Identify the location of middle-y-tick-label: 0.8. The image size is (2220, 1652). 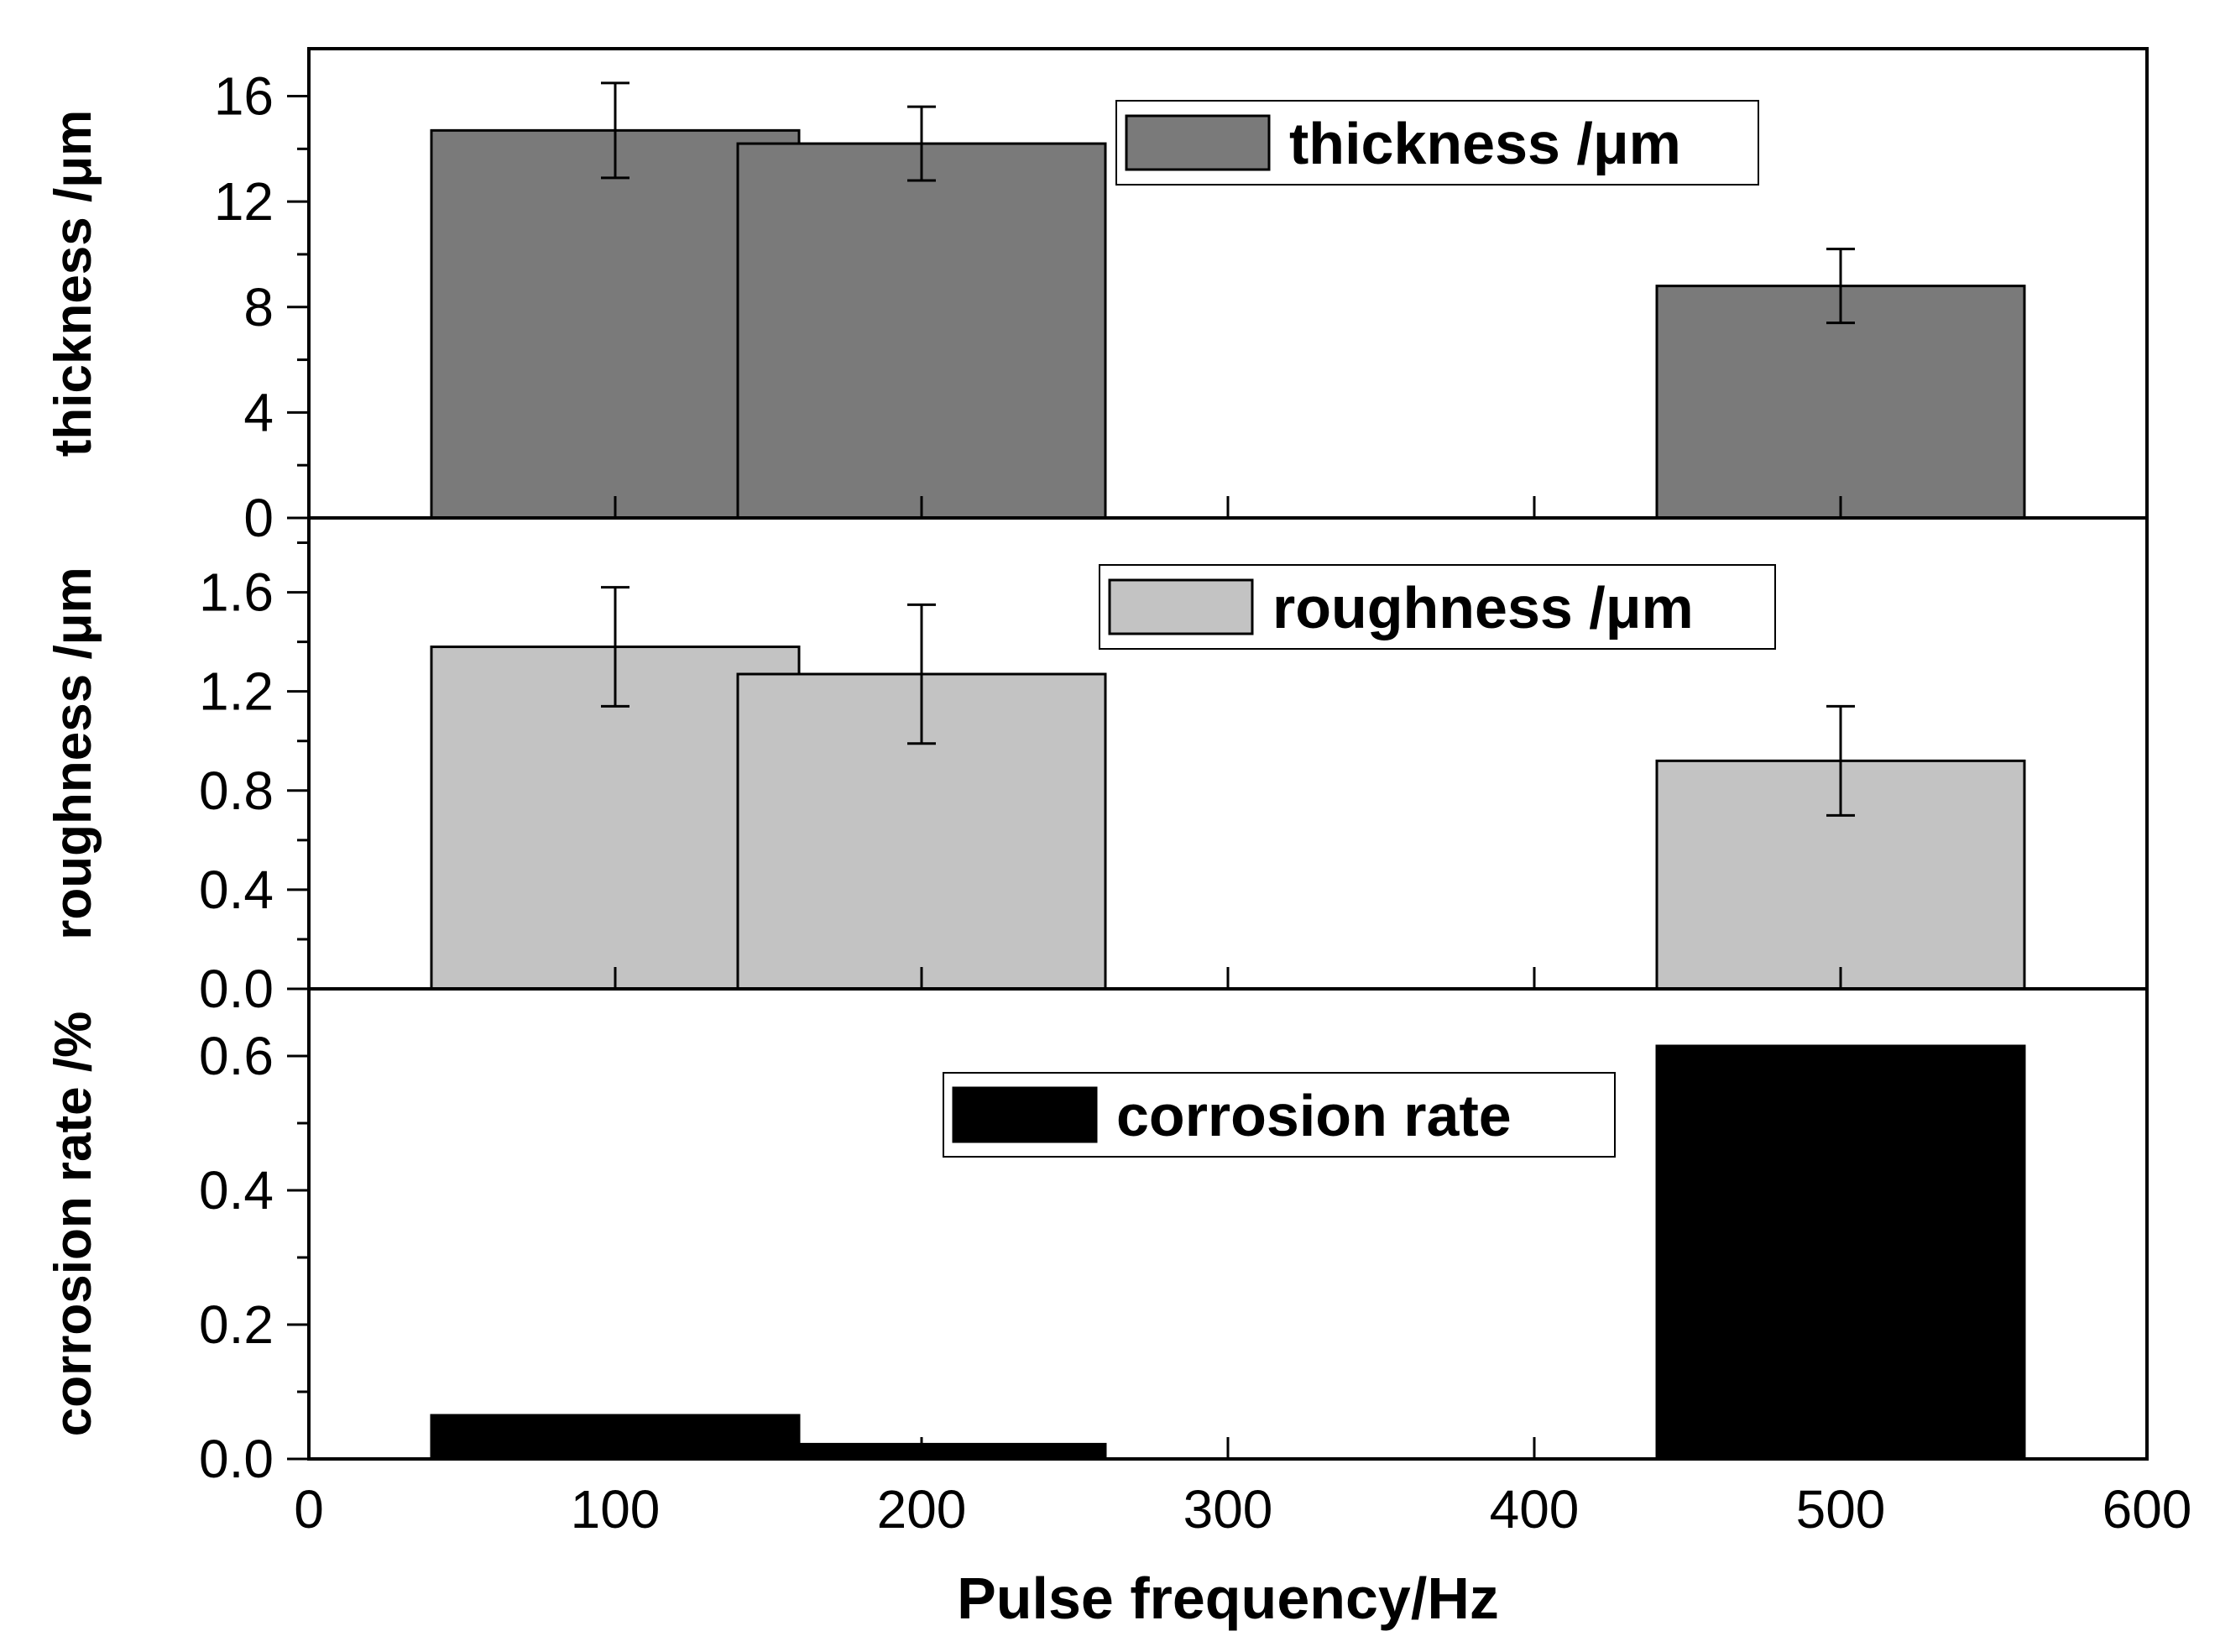
(236, 791).